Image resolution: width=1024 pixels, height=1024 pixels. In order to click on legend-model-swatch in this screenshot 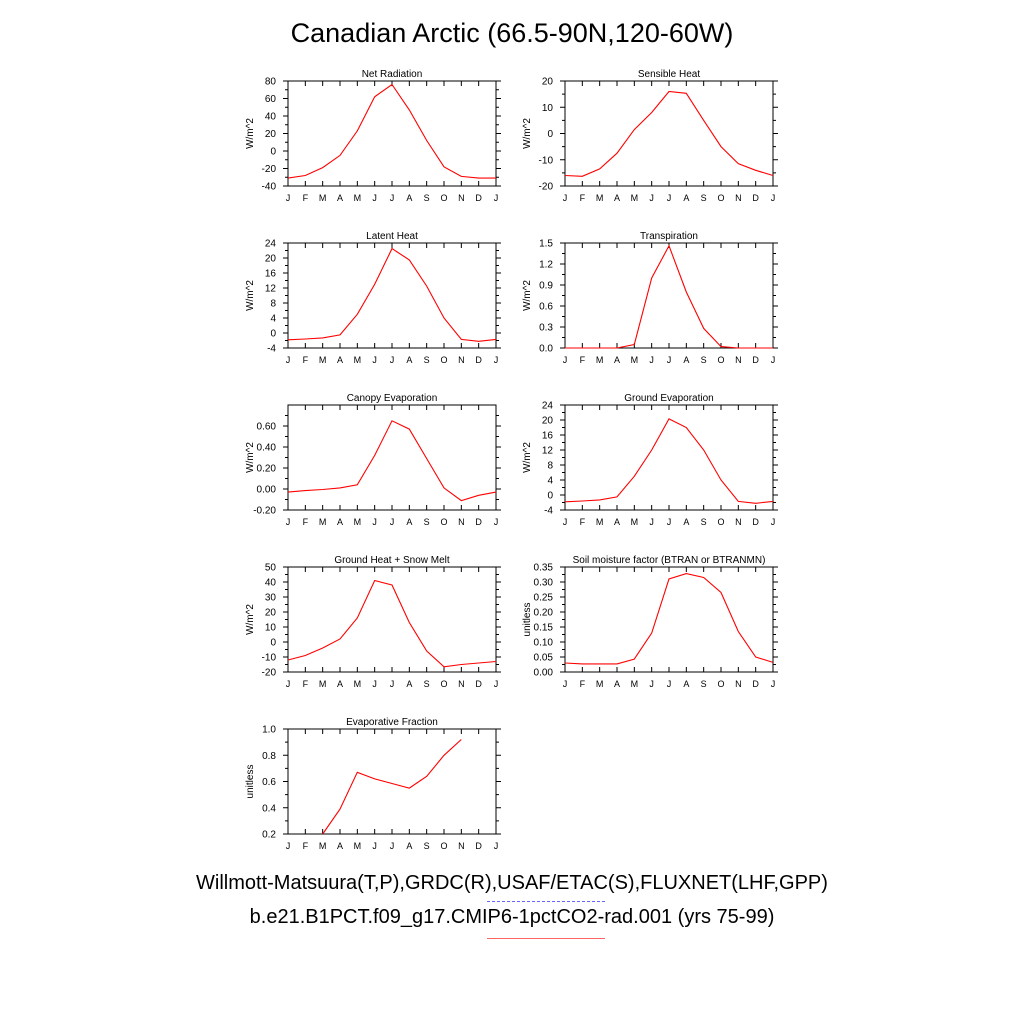, I will do `click(546, 938)`.